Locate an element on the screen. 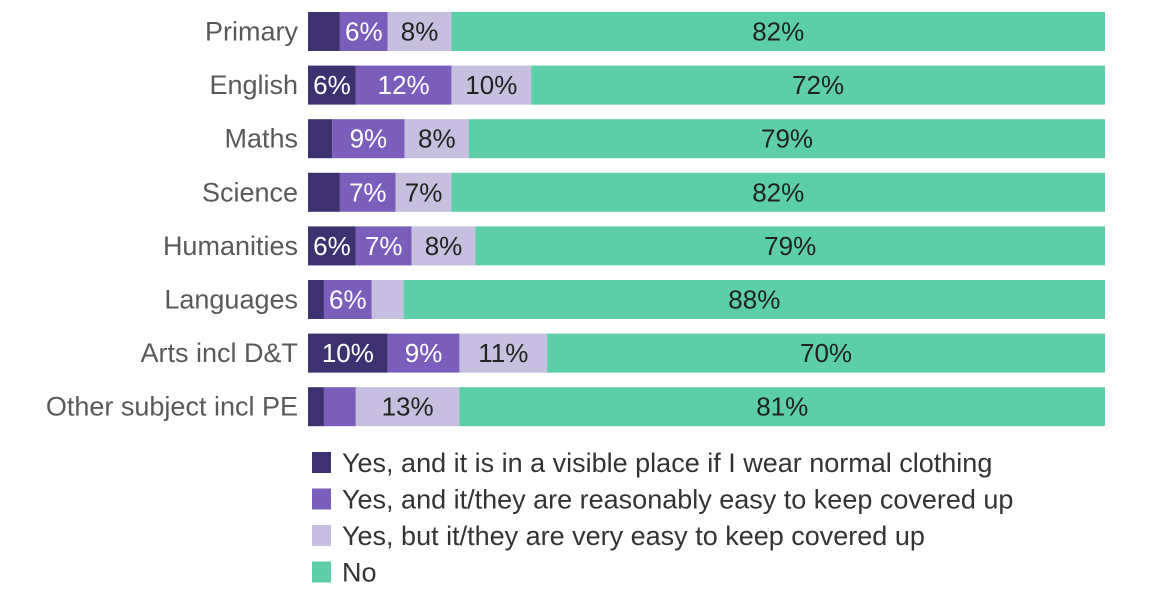 The height and width of the screenshot is (600, 1149). bar-segment-languages-s0 is located at coordinates (316, 299).